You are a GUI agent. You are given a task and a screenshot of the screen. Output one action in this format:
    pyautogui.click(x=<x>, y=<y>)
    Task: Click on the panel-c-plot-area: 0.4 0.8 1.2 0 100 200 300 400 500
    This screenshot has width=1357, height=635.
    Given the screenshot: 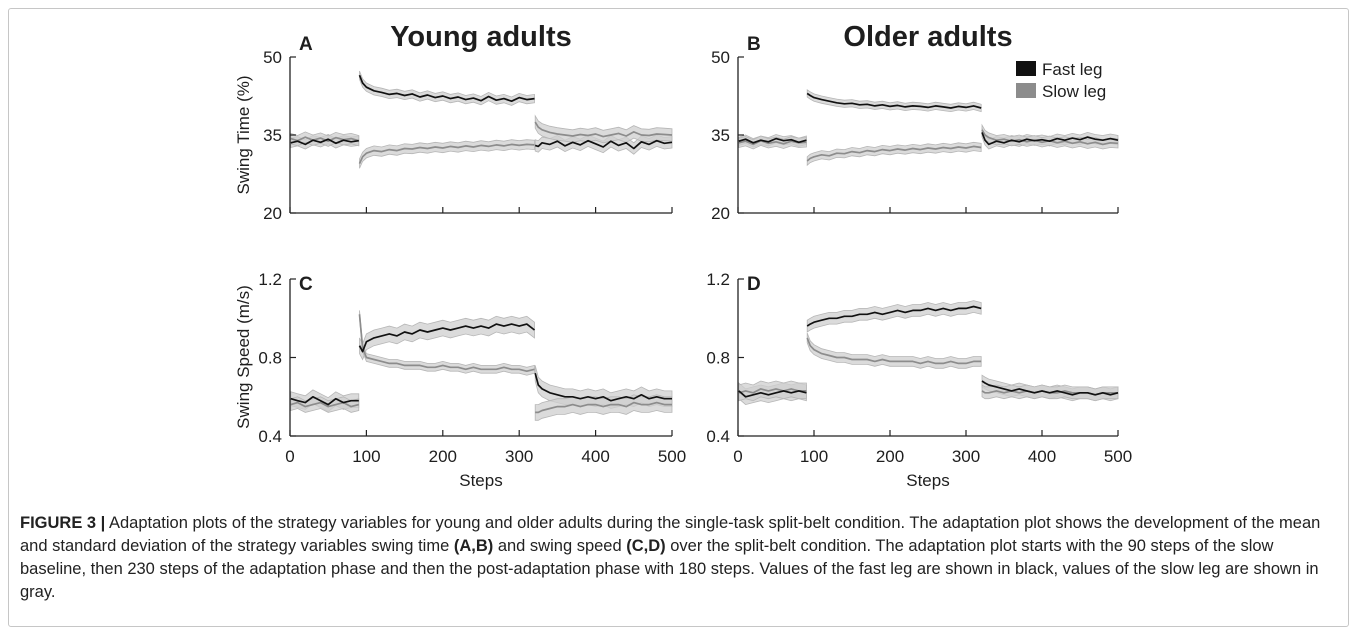 What is the action you would take?
    pyautogui.click(x=472, y=368)
    